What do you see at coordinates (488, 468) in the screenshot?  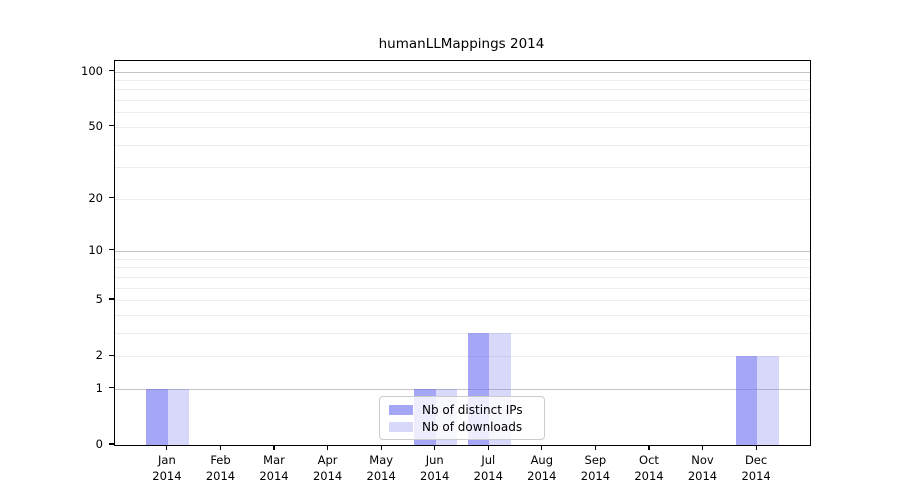 I see `x-tick-label-jul: Jul 2014` at bounding box center [488, 468].